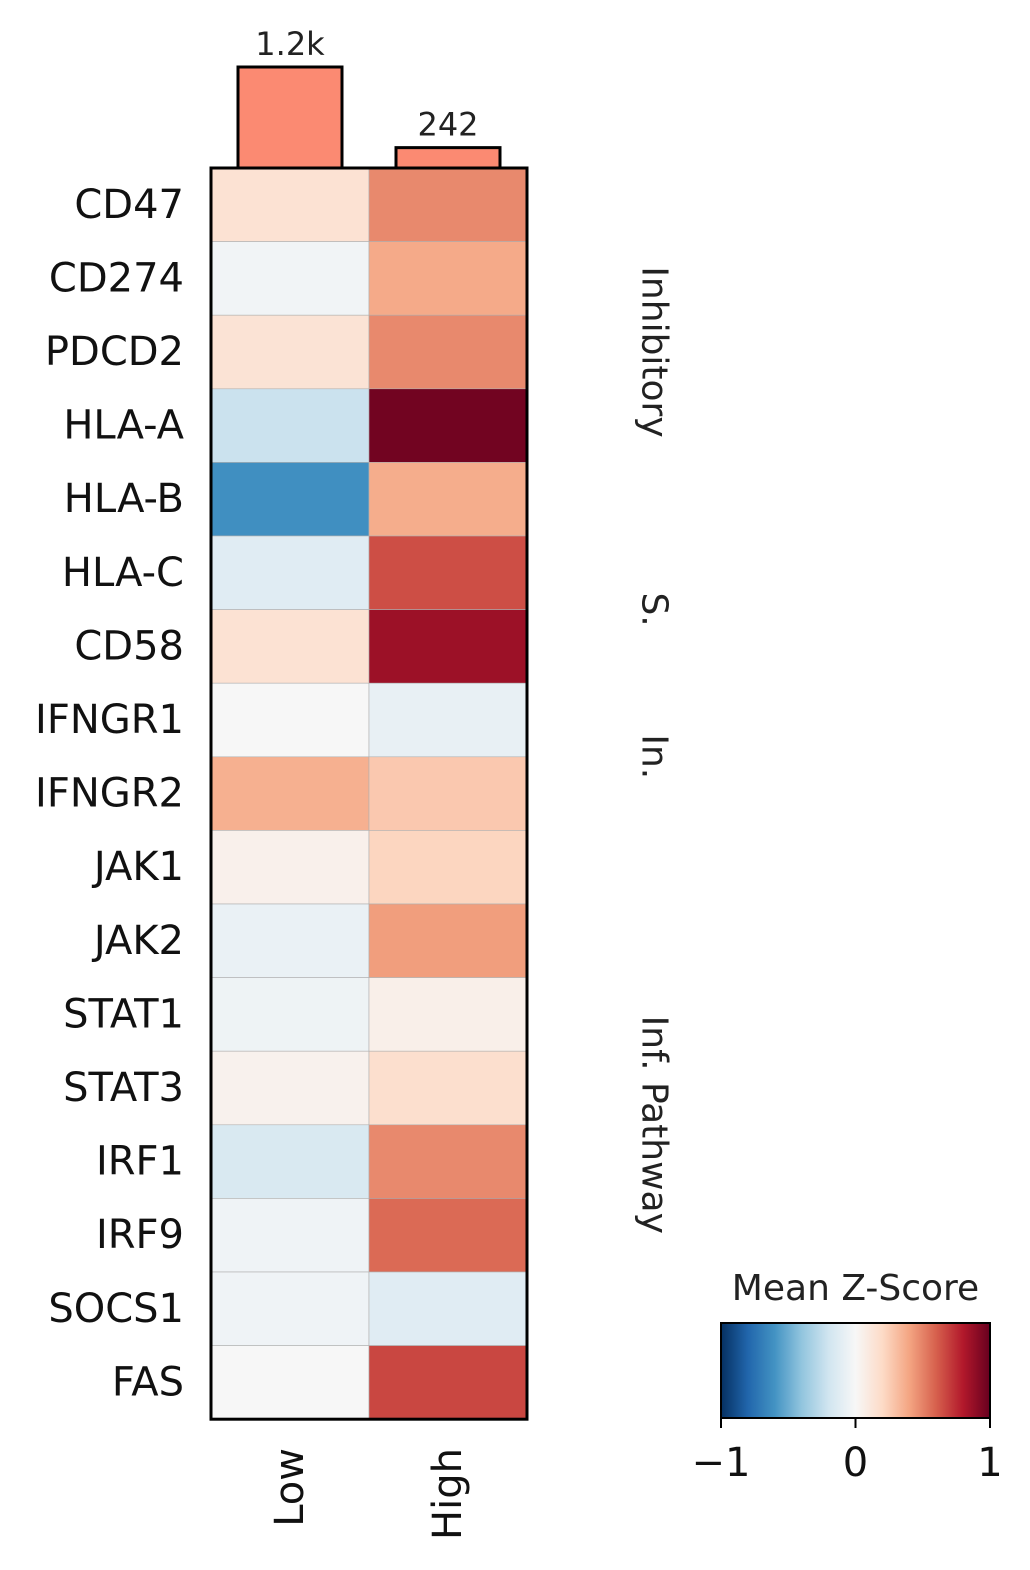 The image size is (1030, 1570). Describe the element at coordinates (448, 572) in the screenshot. I see `heatmap-cell-hla-c-high` at that location.